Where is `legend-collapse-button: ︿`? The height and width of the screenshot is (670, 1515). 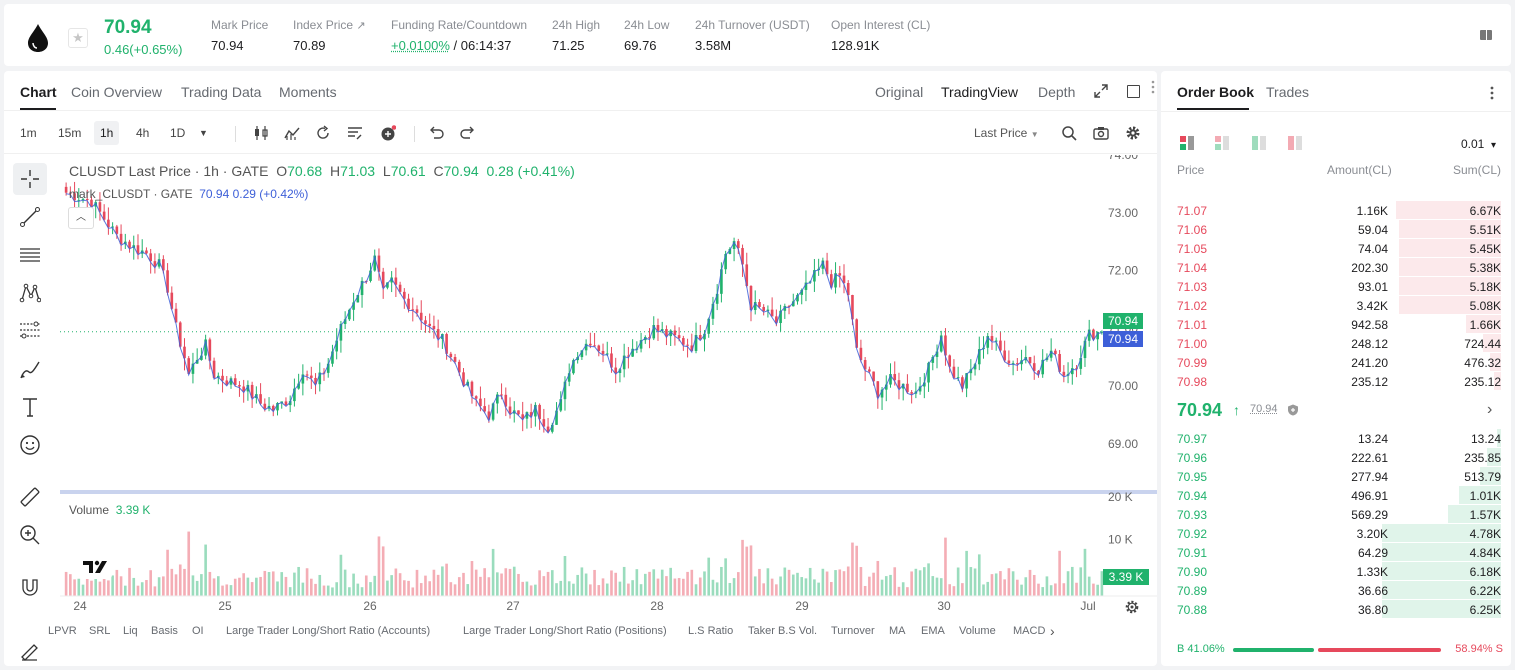 legend-collapse-button: ︿ is located at coordinates (81, 218).